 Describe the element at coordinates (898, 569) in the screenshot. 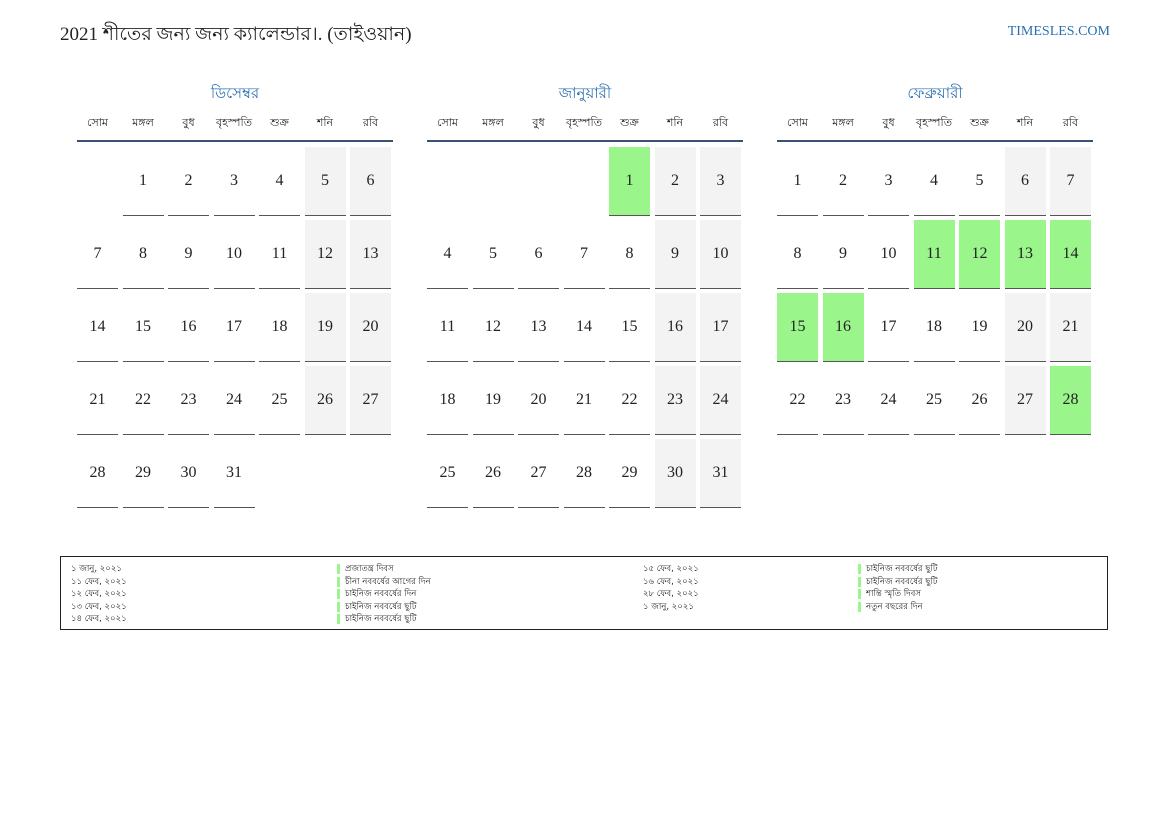

I see `legend-holiday-name: চাইনিজ নববর্ষের ছুটি` at that location.